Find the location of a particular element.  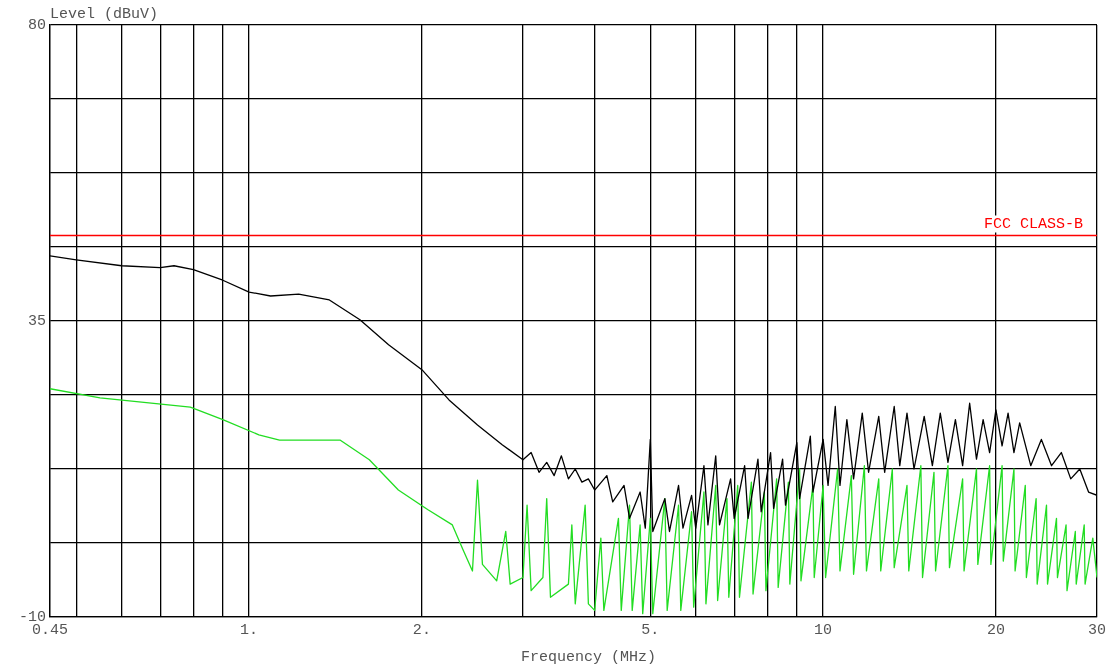

x-tick-label: 0.45 is located at coordinates (50, 630).